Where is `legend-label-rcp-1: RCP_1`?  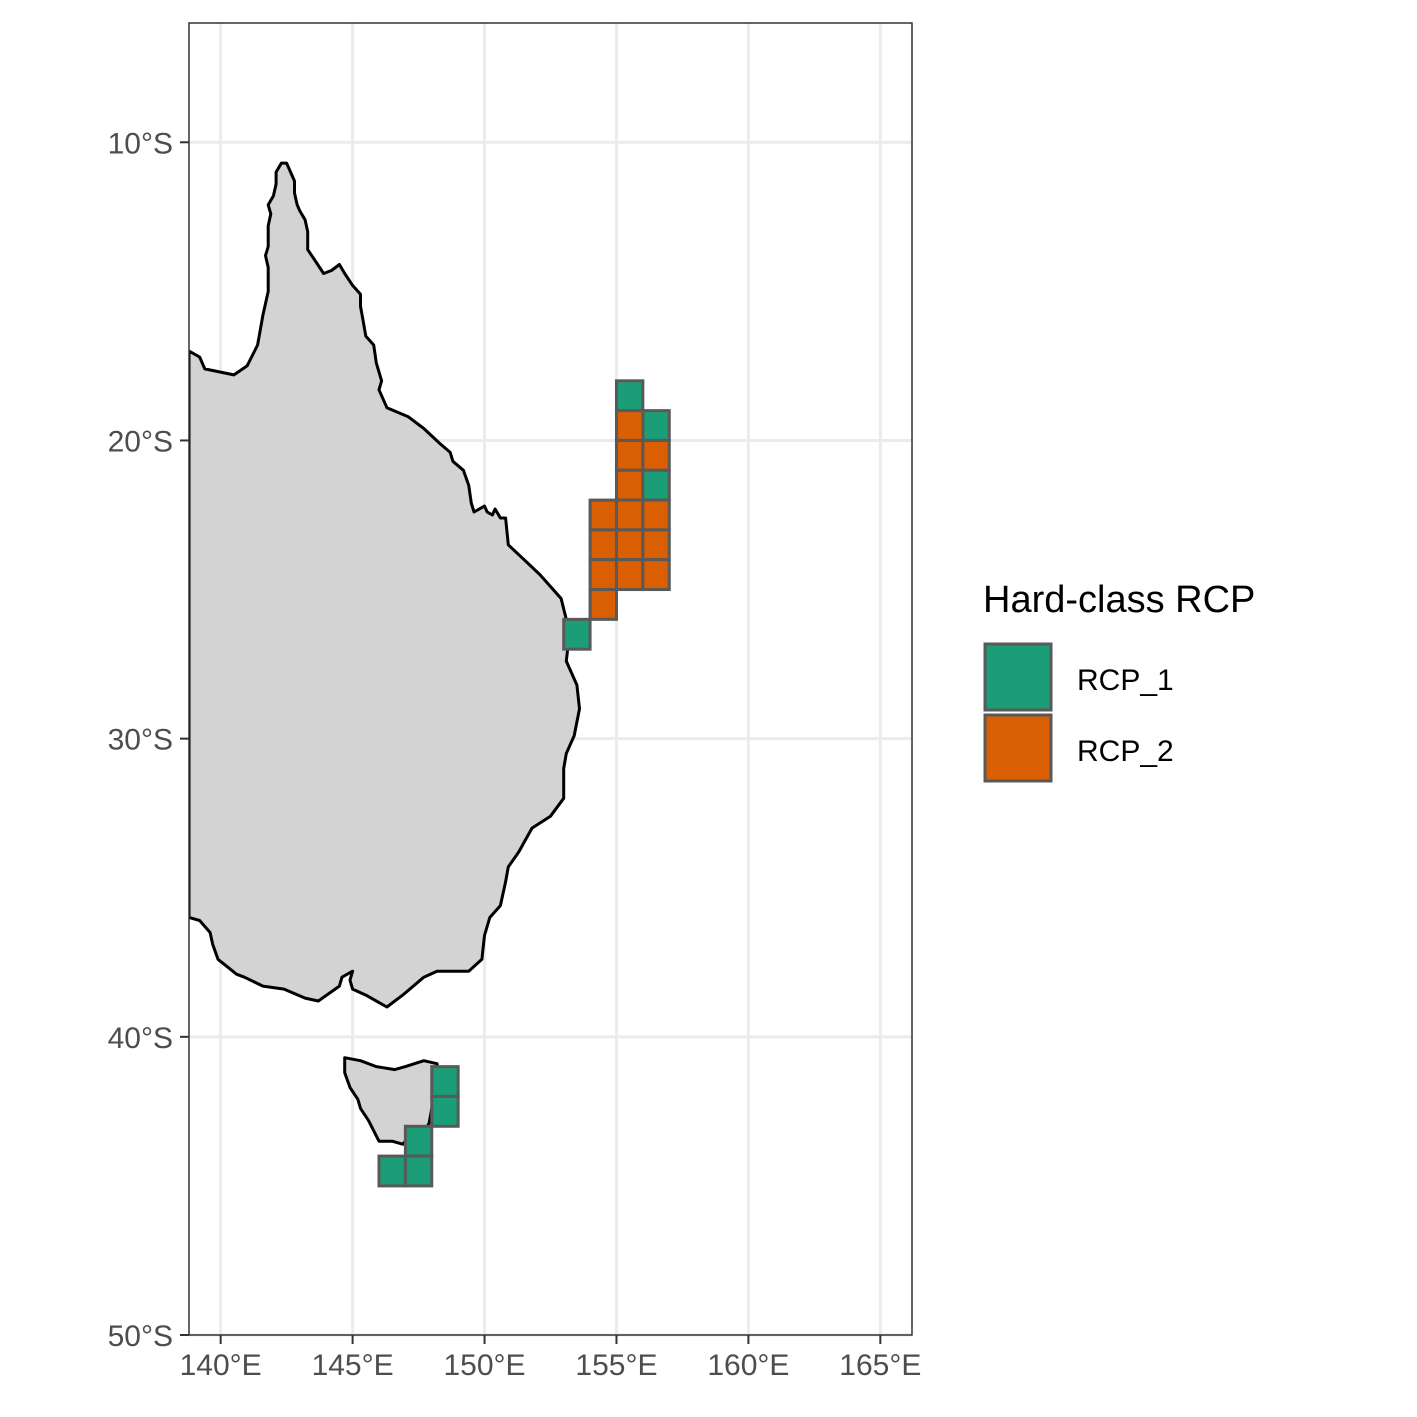
legend-label-rcp-1: RCP_1 is located at coordinates (1125, 680).